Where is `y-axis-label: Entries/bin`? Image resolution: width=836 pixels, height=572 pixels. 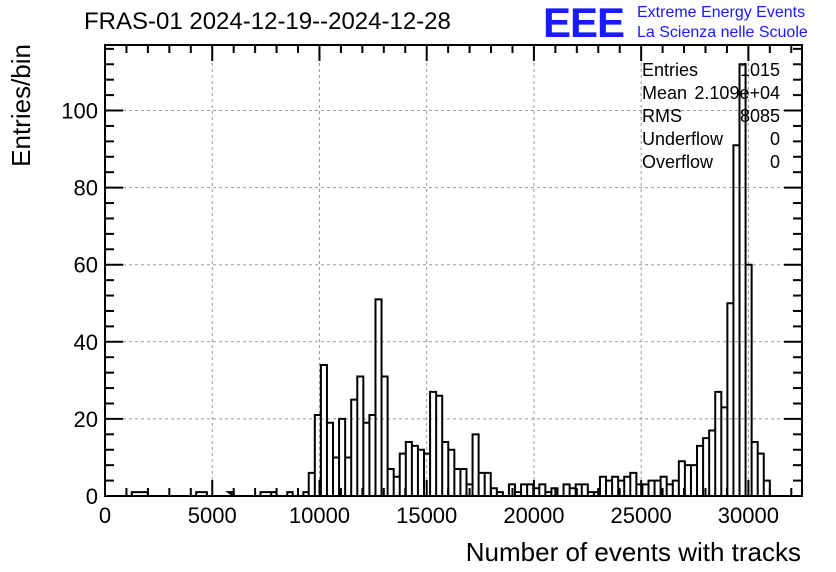
y-axis-label: Entries/bin is located at coordinates (21, 105).